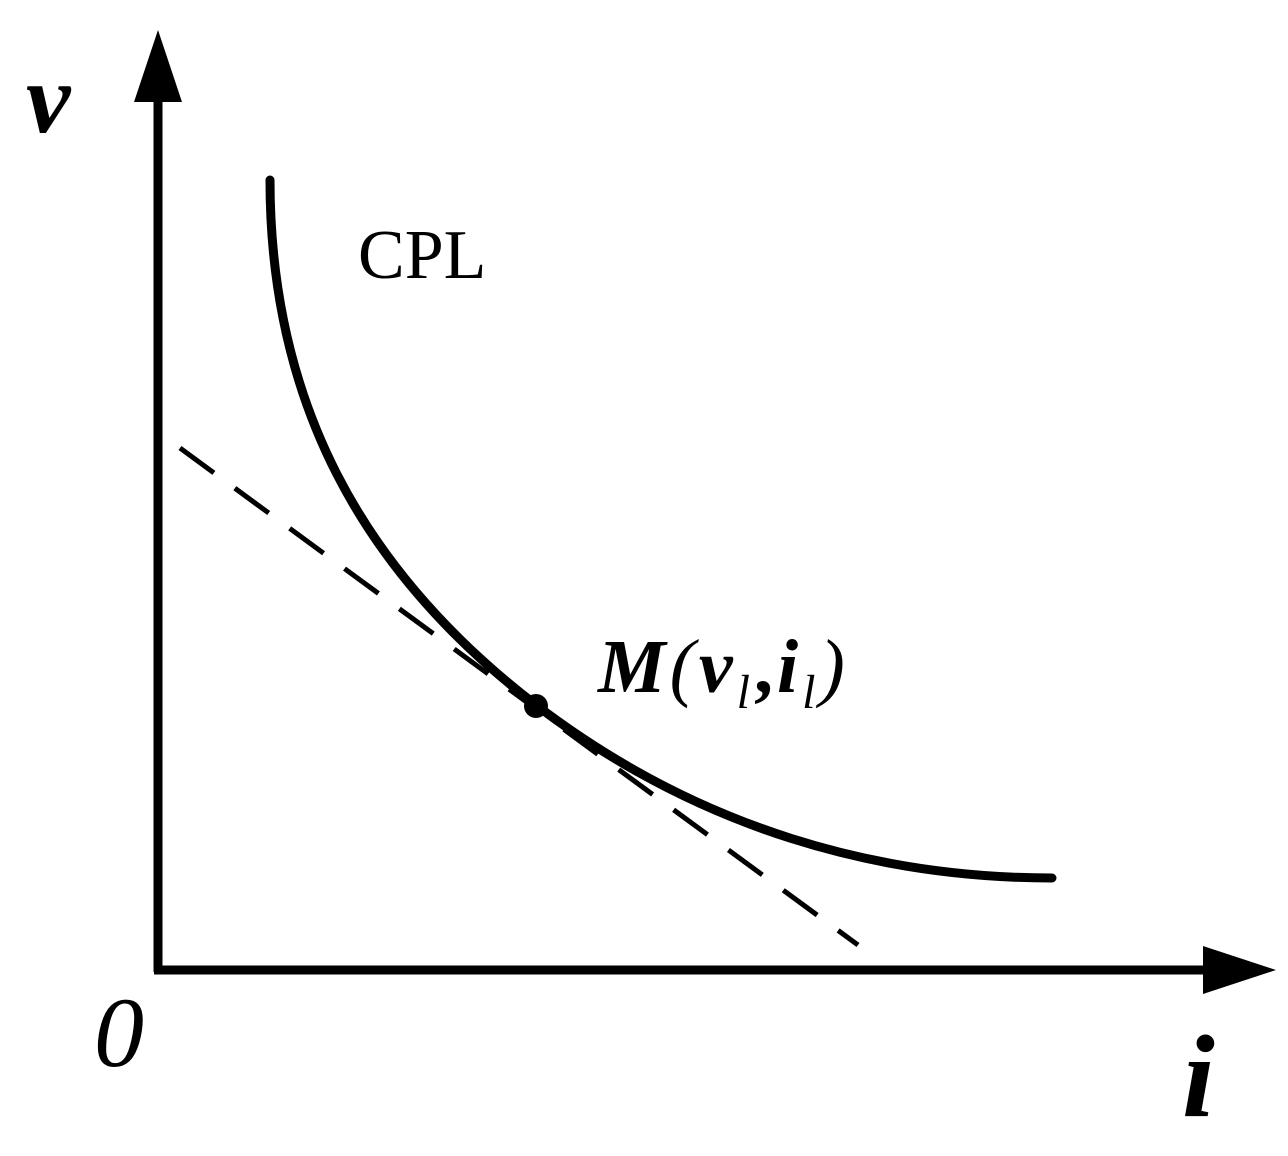 The height and width of the screenshot is (1156, 1288). What do you see at coordinates (632, 667) in the screenshot?
I see `point-letter: M` at bounding box center [632, 667].